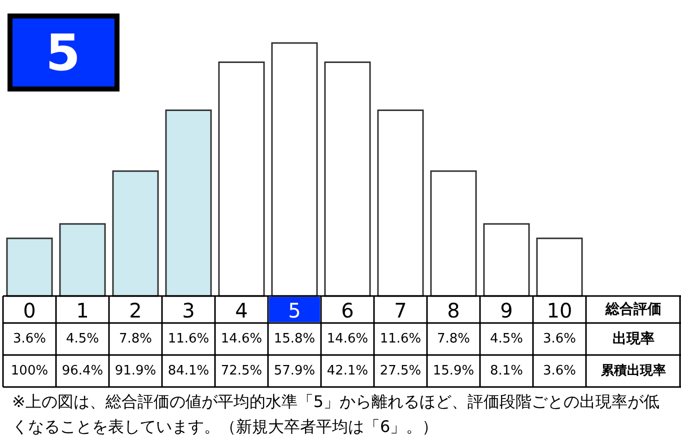 This screenshot has height=442, width=681. Describe the element at coordinates (241, 310) in the screenshot. I see `x-tick-label: 4` at that location.